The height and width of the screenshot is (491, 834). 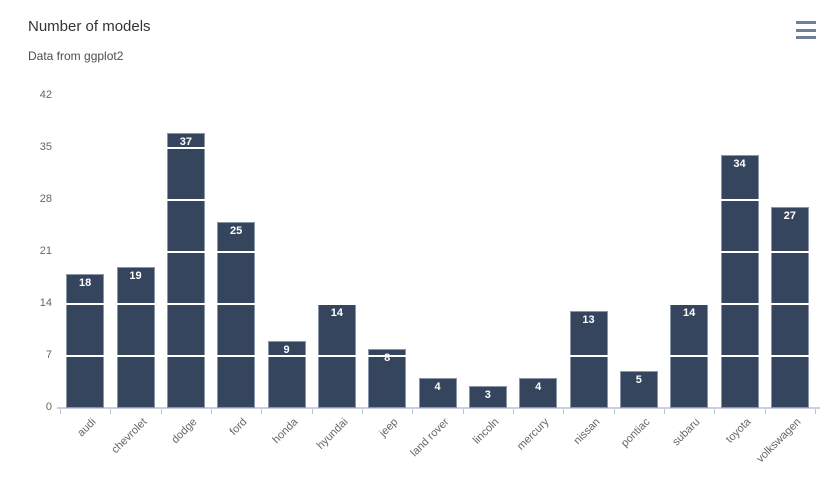 I want to click on bar-volkswagen, so click(x=789, y=307).